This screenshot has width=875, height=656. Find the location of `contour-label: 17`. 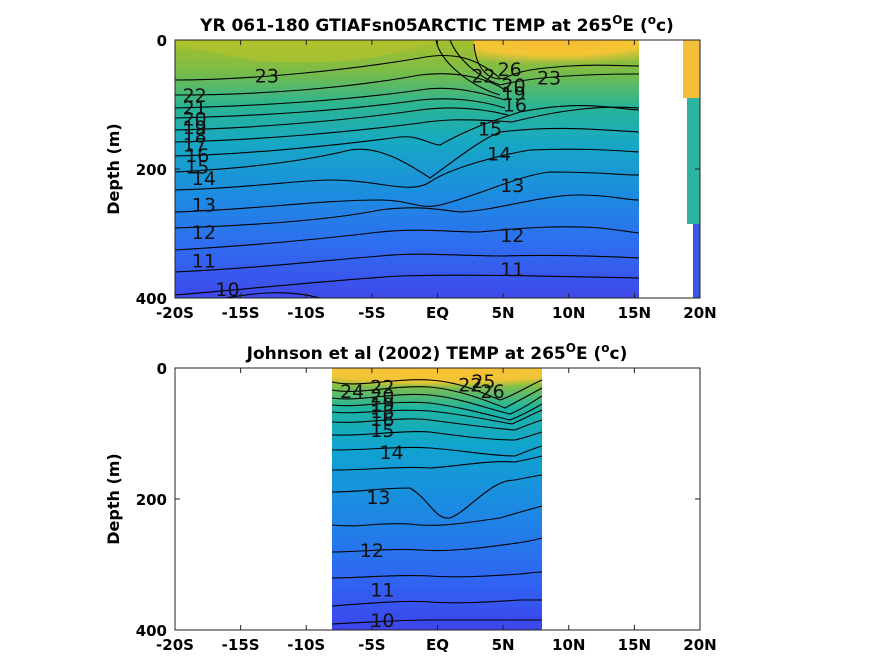

contour-label: 17 is located at coordinates (195, 145).